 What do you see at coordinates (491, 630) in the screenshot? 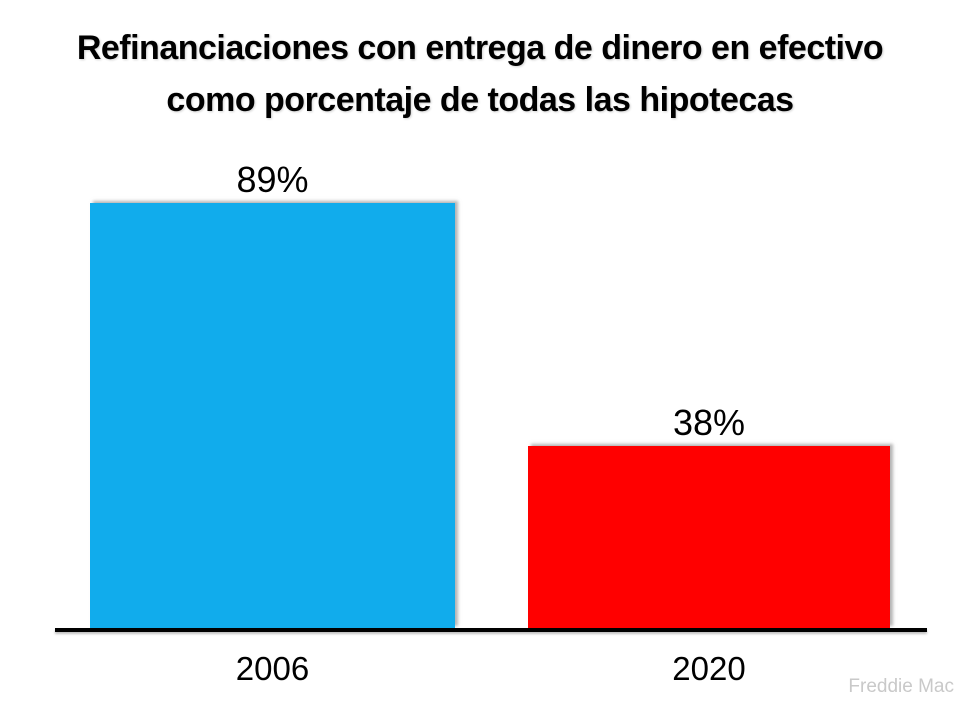
I see `x-axis-line` at bounding box center [491, 630].